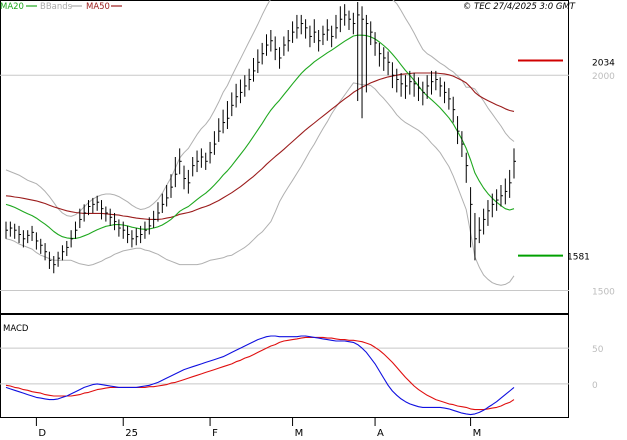 This screenshot has width=627, height=440. What do you see at coordinates (56, 7) in the screenshot?
I see `legend-bbands-label: BBands` at bounding box center [56, 7].